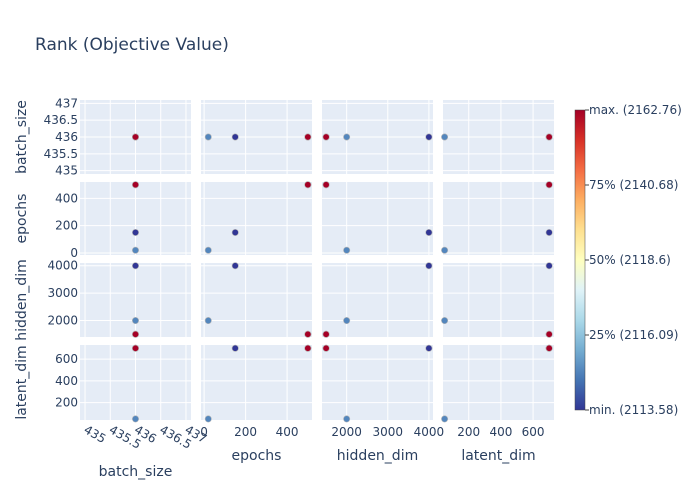 This screenshot has height=504, width=700. What do you see at coordinates (468, 432) in the screenshot?
I see `x-tick-latent_dim-0: 200` at bounding box center [468, 432].